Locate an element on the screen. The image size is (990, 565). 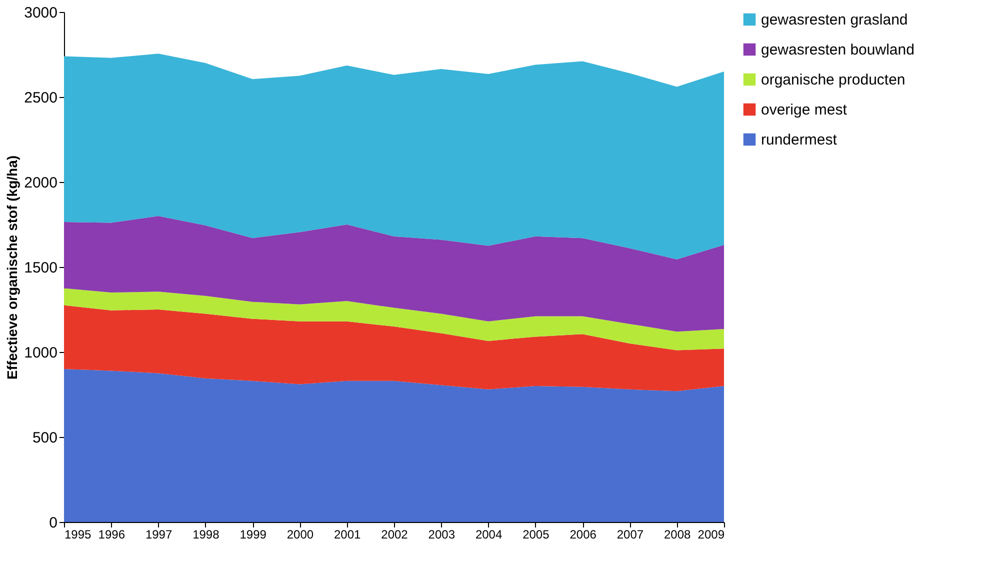
x-tick-label: 2007 is located at coordinates (630, 535).